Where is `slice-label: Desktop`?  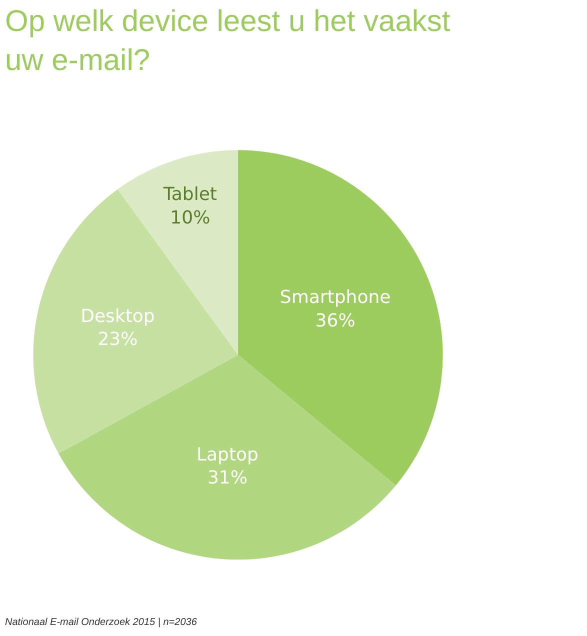 slice-label: Desktop is located at coordinates (117, 316).